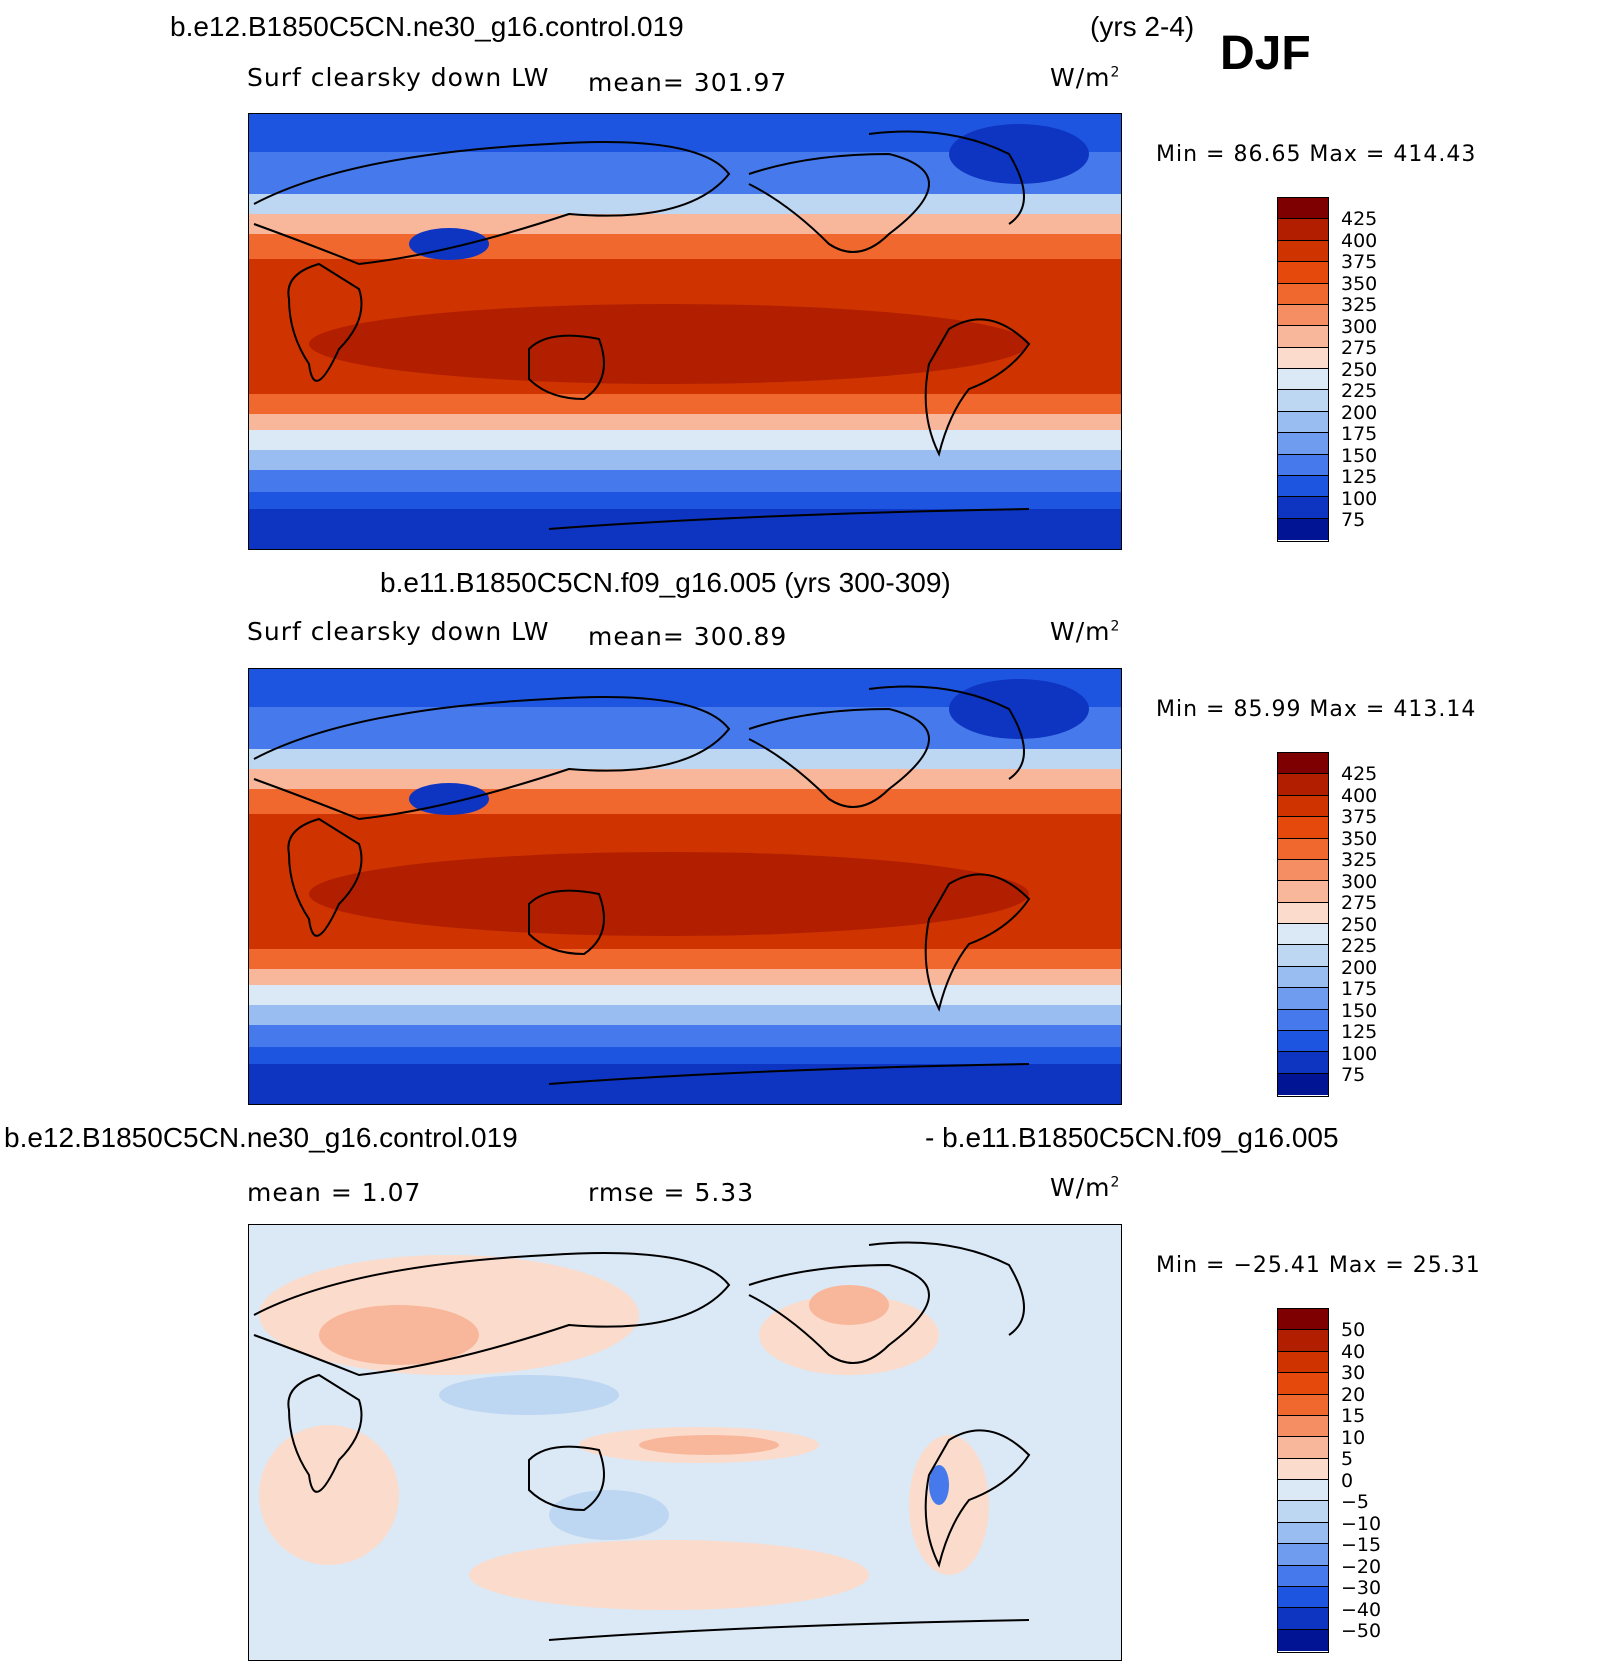 Image resolution: width=1610 pixels, height=1675 pixels. What do you see at coordinates (1316, 154) in the screenshot?
I see `minmax-label: Min = 86.65 Max = 414.43` at bounding box center [1316, 154].